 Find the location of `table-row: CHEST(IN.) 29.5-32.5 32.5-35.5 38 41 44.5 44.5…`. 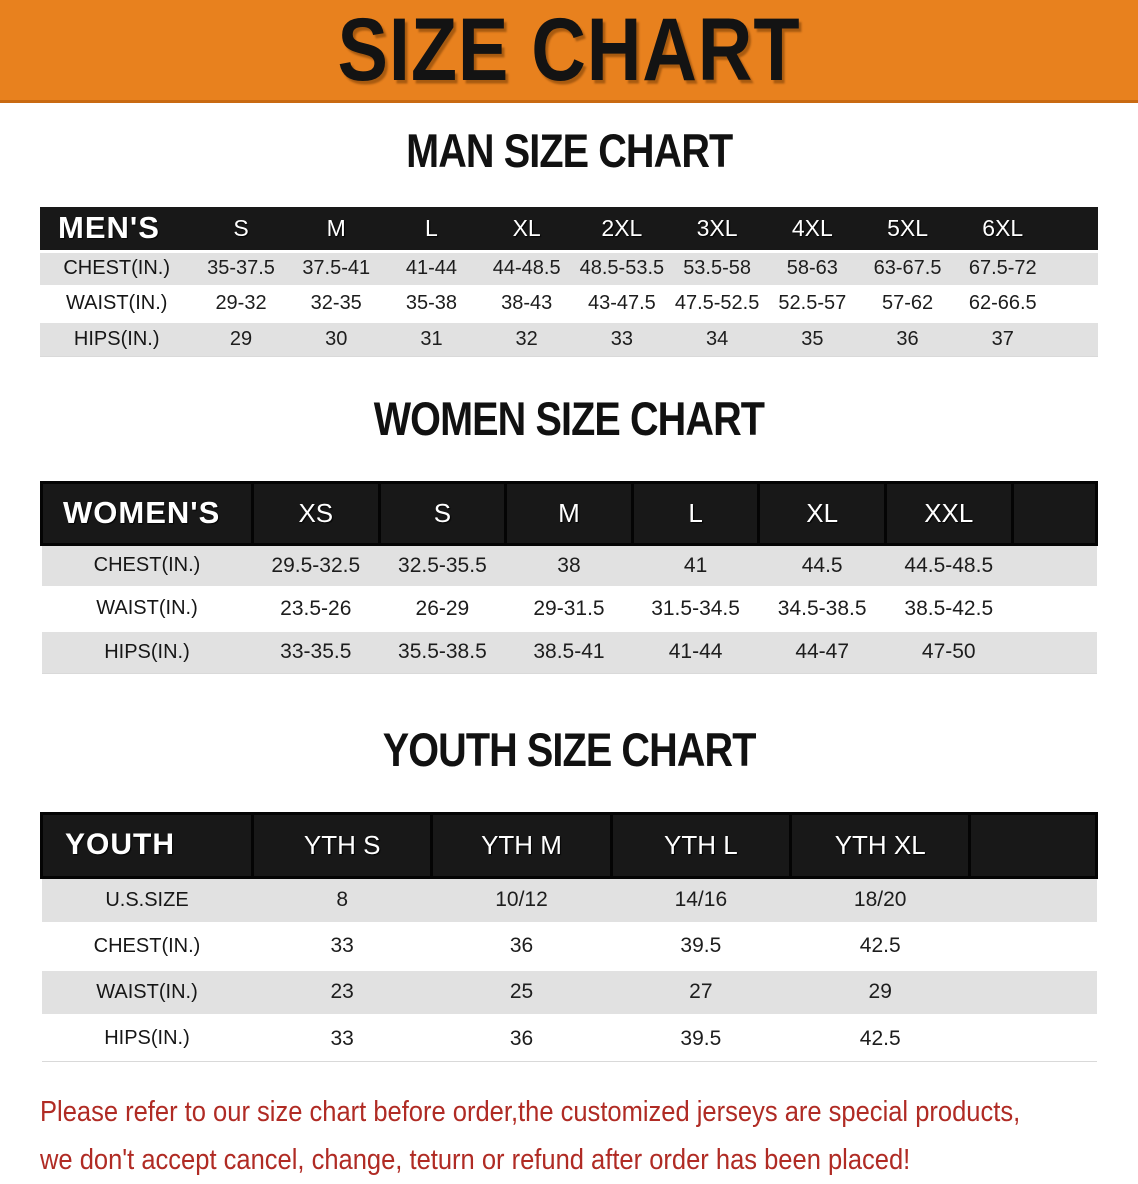

table-row: CHEST(IN.) 29.5-32.5 32.5-35.5 38 41 44.5 44.5… is located at coordinates (569, 564).